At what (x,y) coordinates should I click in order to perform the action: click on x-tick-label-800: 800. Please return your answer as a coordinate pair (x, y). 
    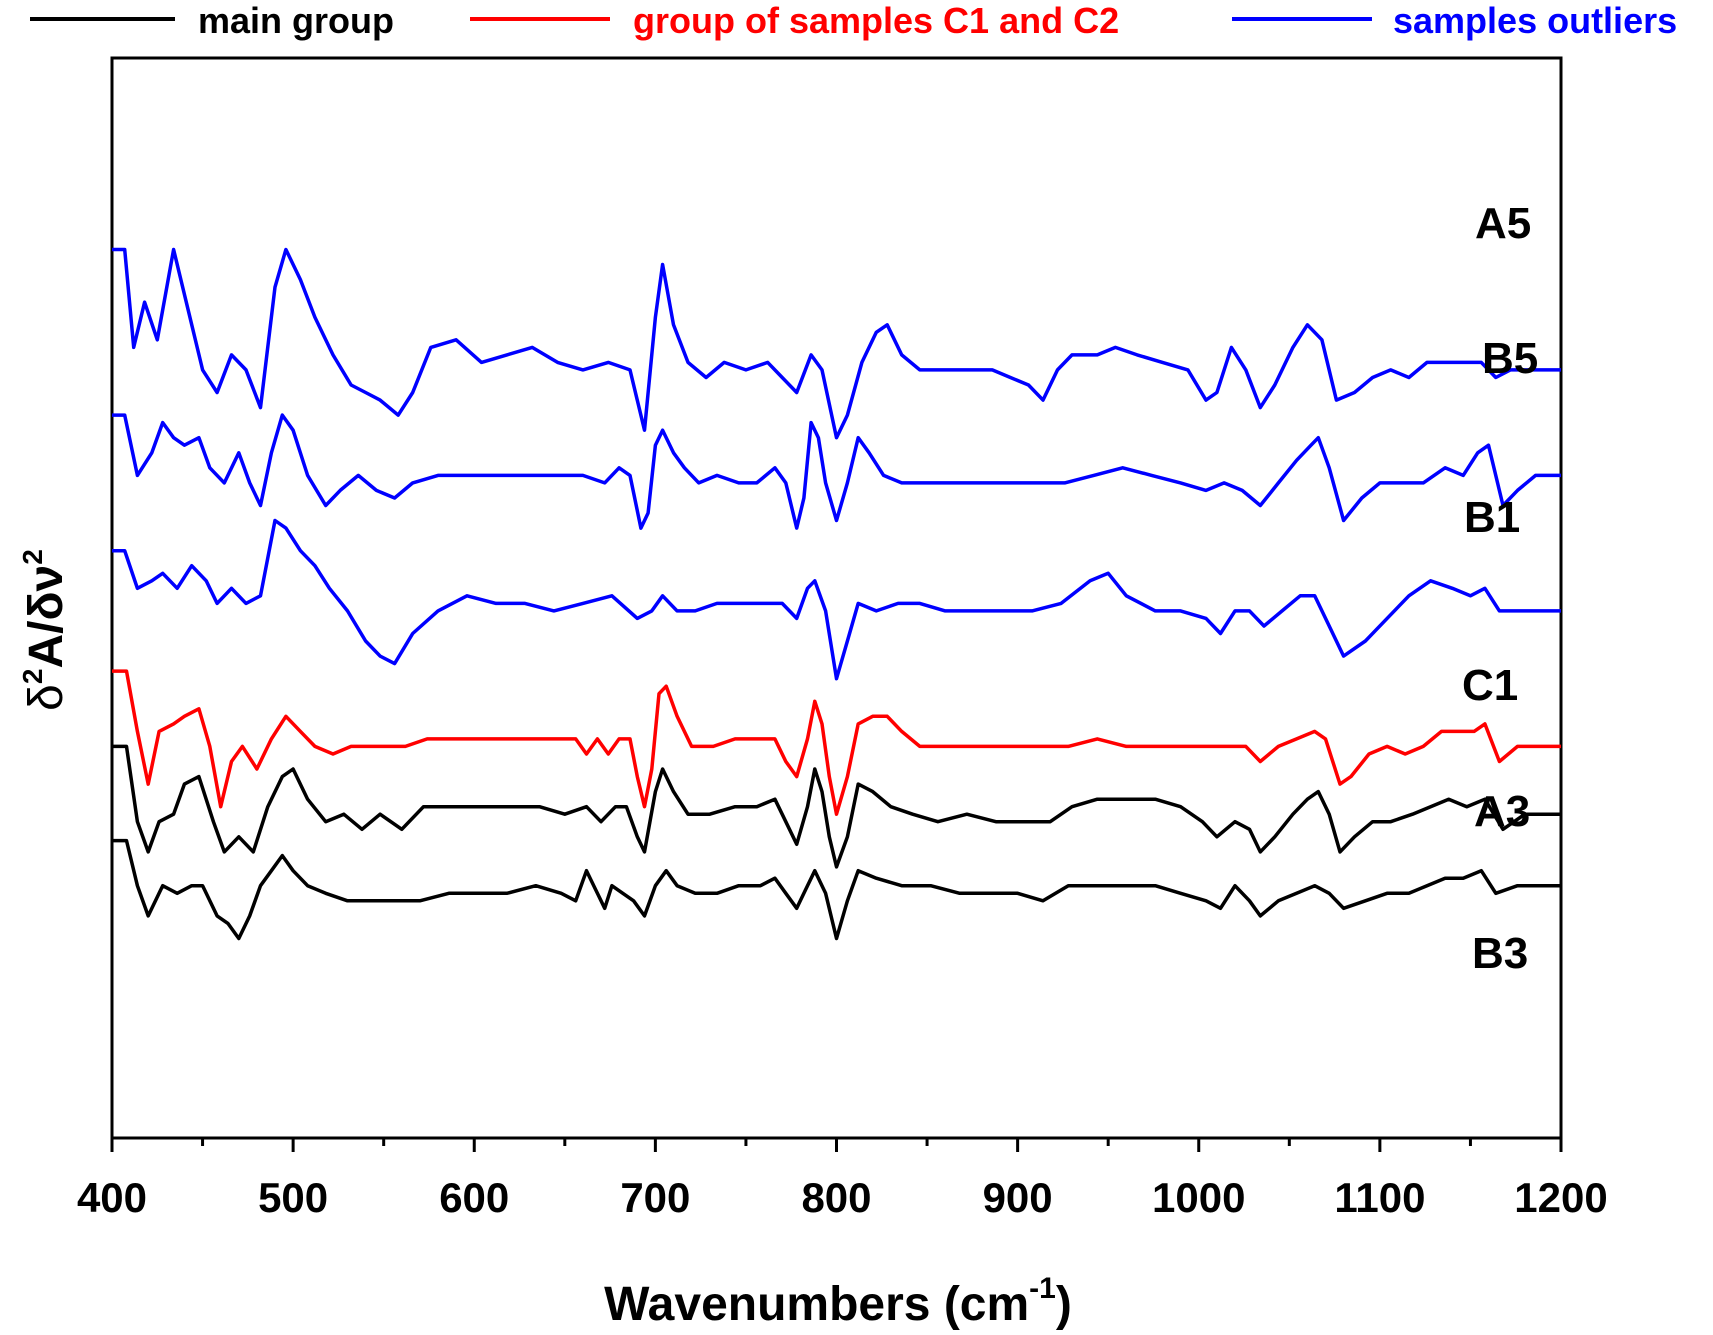
    Looking at the image, I should click on (836, 1197).